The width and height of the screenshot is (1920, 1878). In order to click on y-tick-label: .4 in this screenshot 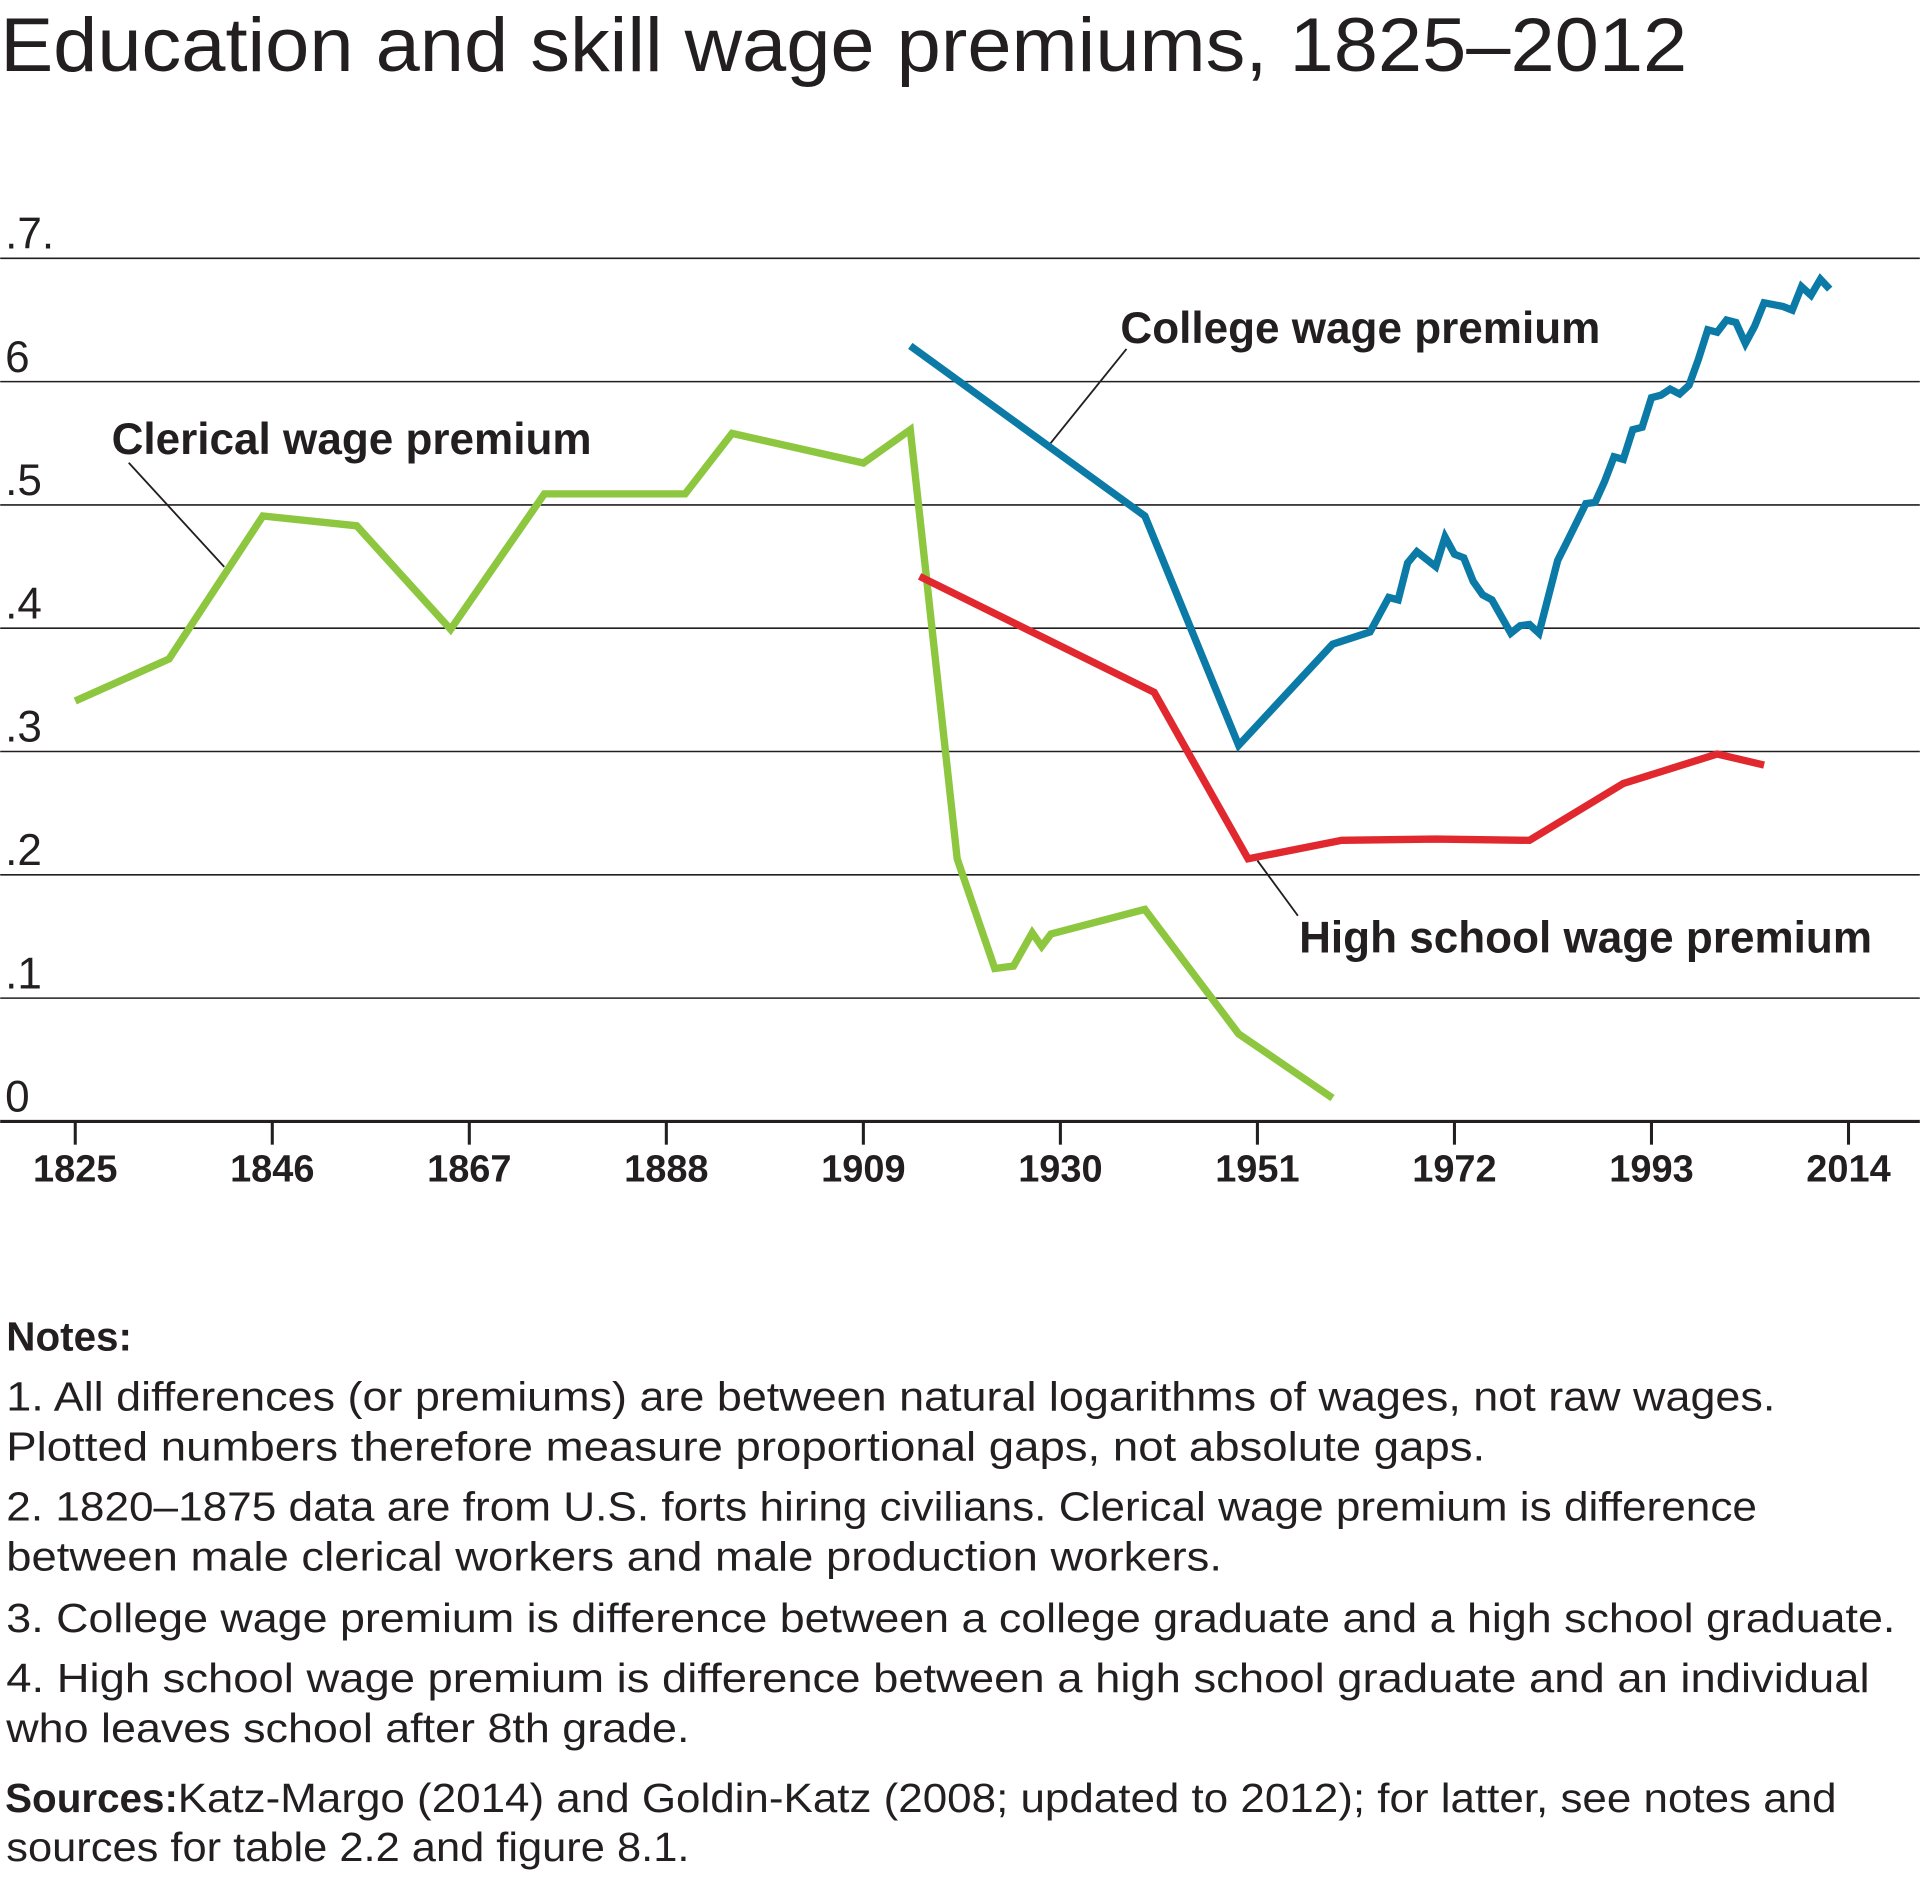, I will do `click(23, 603)`.